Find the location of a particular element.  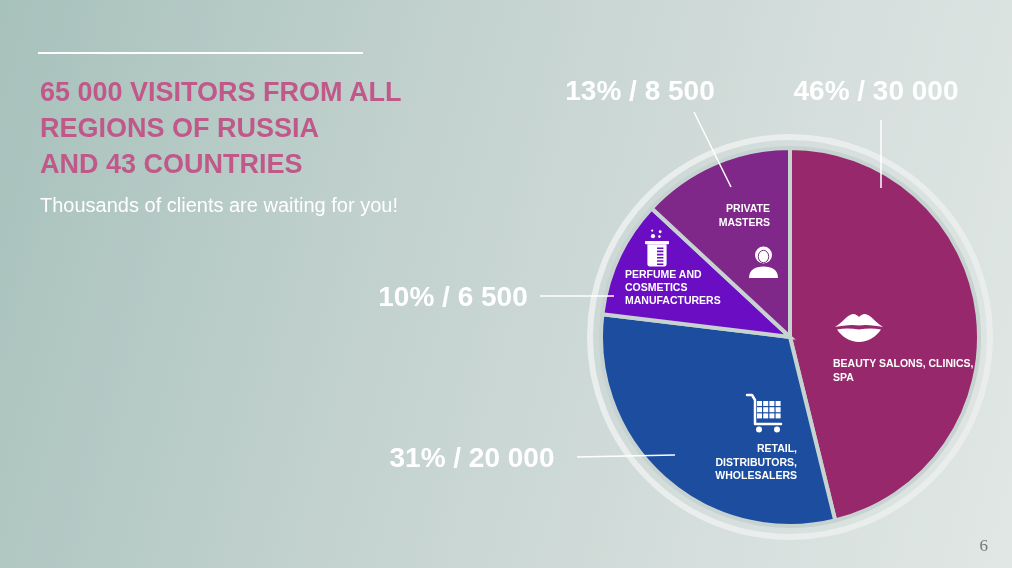

data-label: 10% / 6 500 is located at coordinates (453, 296).